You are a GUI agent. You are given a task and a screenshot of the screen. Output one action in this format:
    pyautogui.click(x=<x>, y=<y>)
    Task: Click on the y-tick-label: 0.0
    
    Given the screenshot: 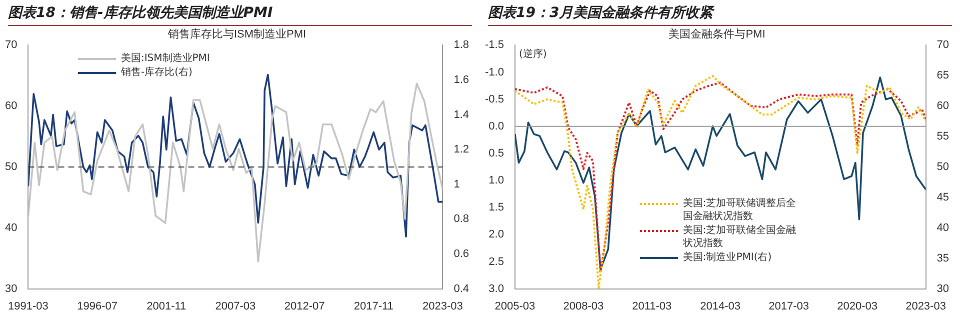 What is the action you would take?
    pyautogui.click(x=496, y=126)
    